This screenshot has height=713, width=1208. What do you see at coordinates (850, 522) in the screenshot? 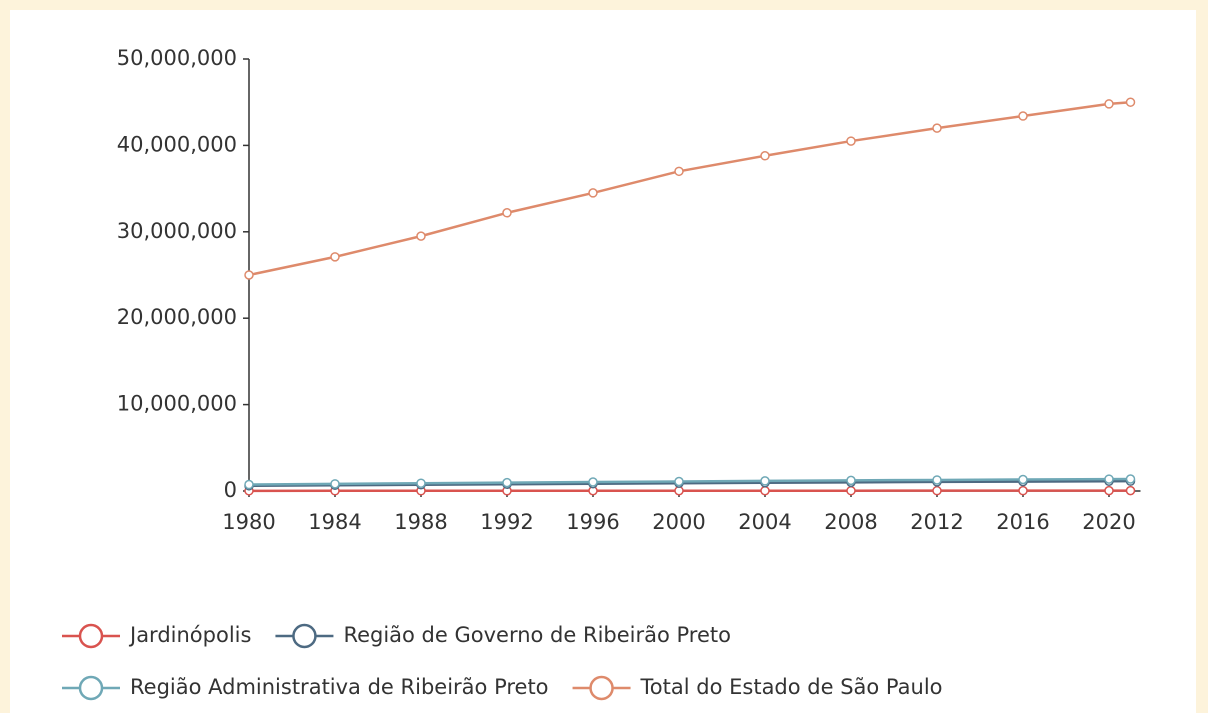
I see `x-tick-label: 2008` at bounding box center [850, 522].